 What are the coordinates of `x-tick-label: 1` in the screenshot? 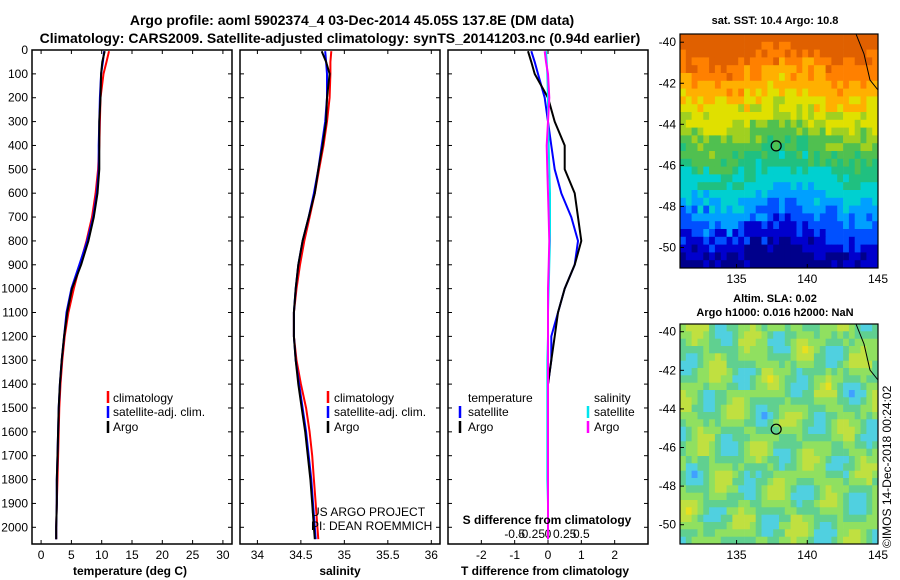 It's located at (581, 555).